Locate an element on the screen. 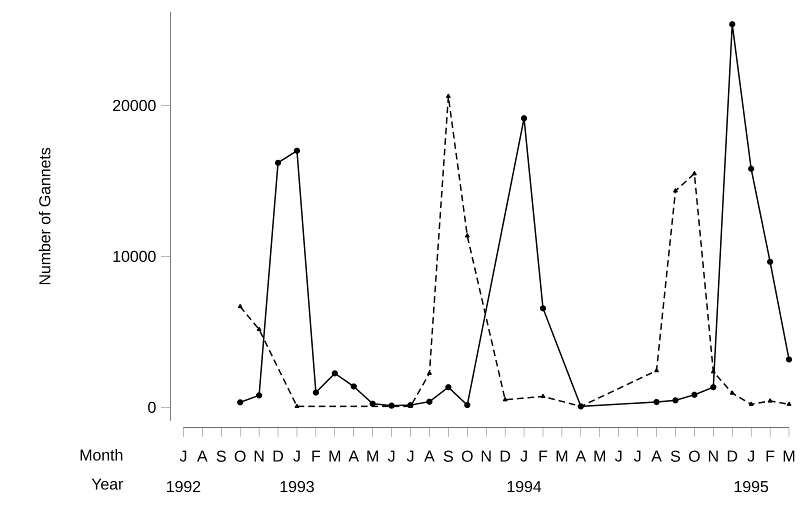  y-axis-title: Number of Gannets is located at coordinates (44, 216).